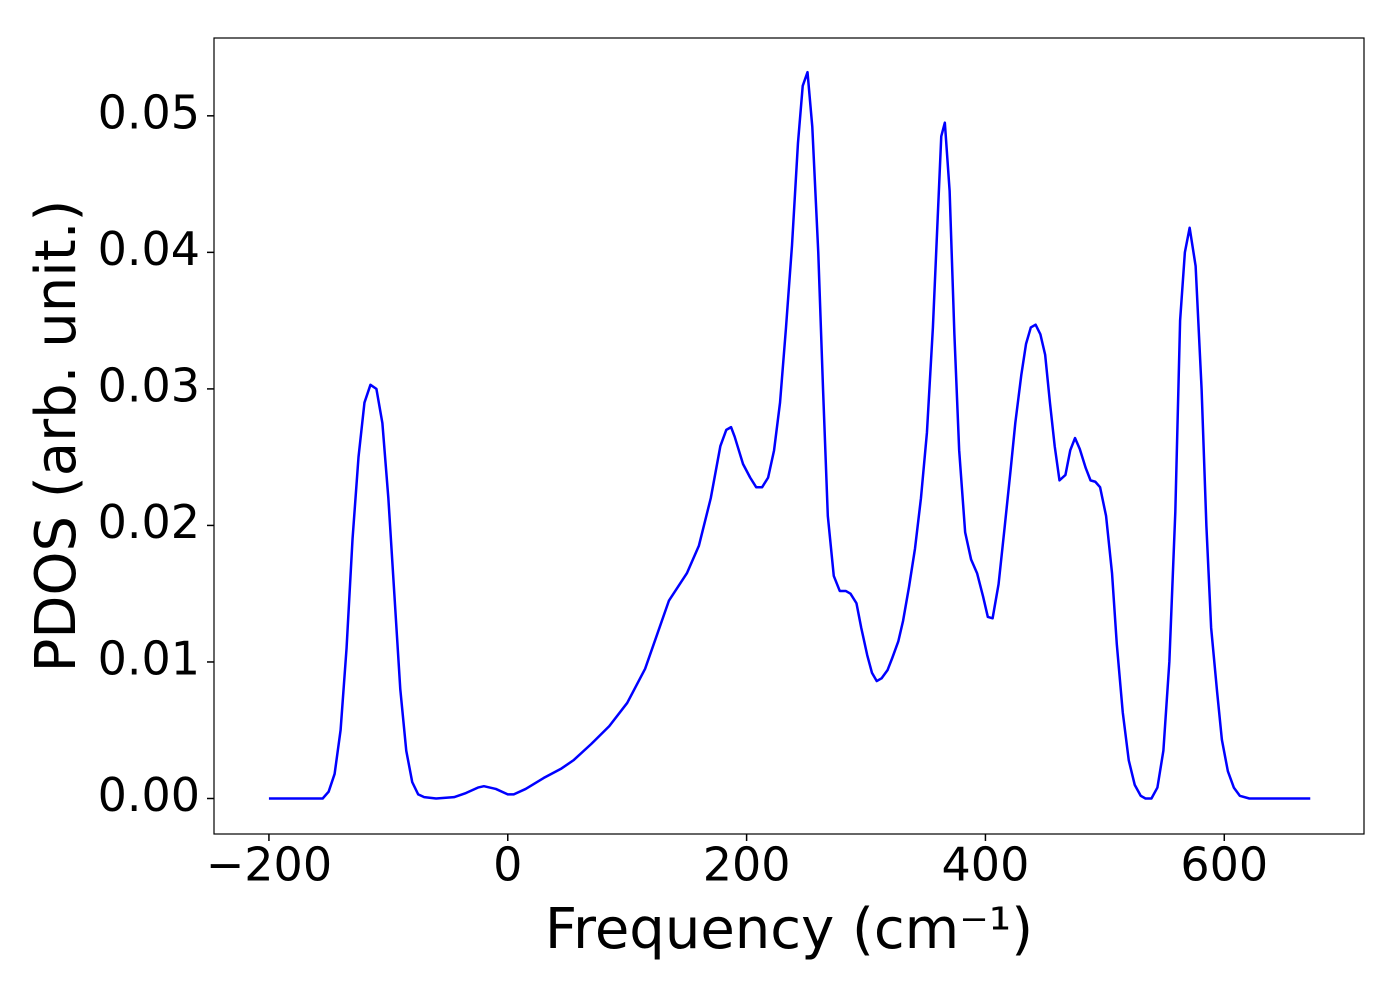 This screenshot has height=1000, width=1400. What do you see at coordinates (986, 865) in the screenshot?
I see `x-tick-label: 400` at bounding box center [986, 865].